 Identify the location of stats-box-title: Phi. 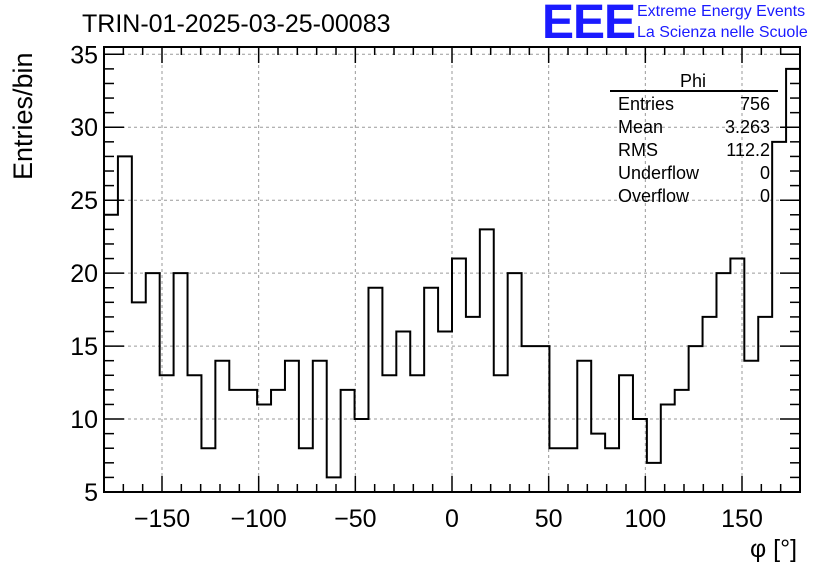
(693, 81).